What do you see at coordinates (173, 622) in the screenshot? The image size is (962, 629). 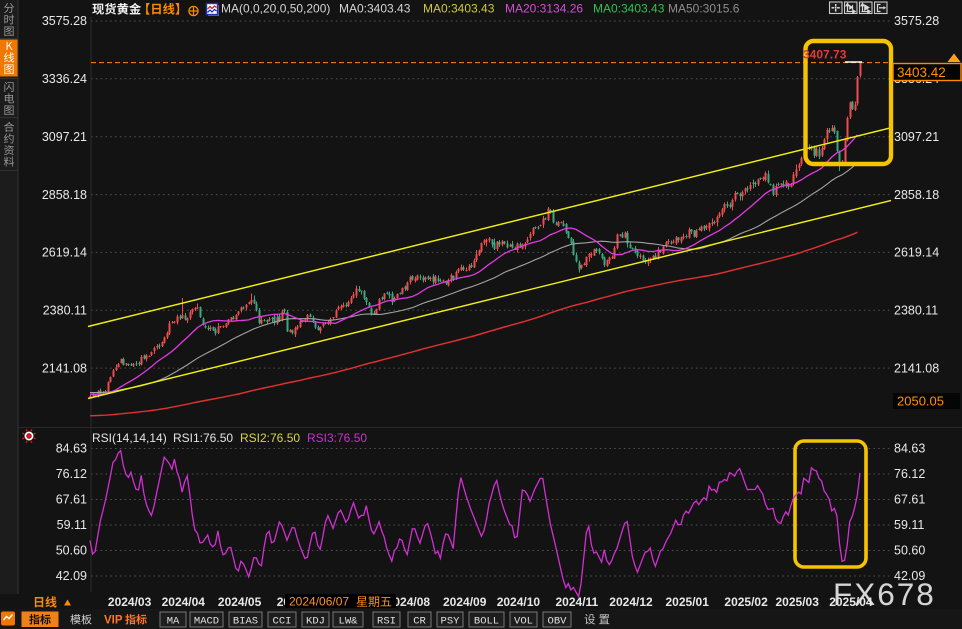 I see `svg-text: MA` at bounding box center [173, 622].